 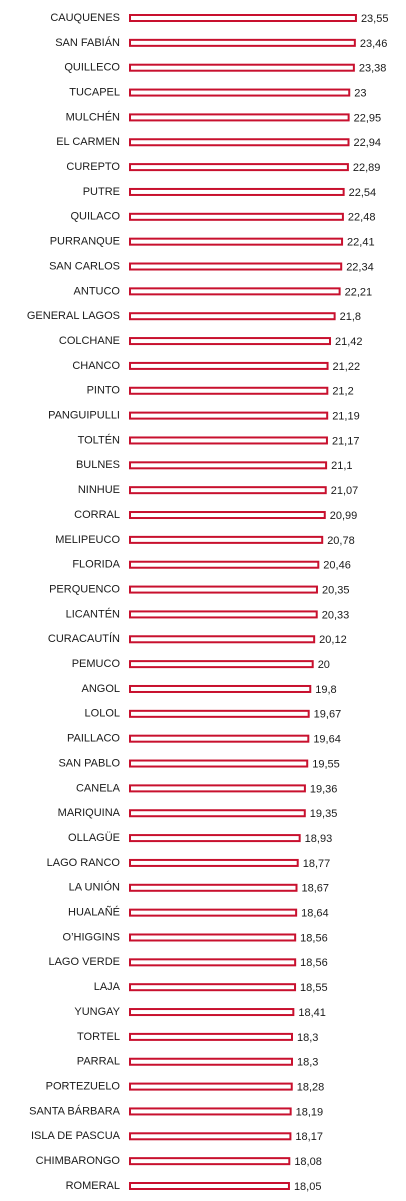 I want to click on category-label: SAN CARLOS, so click(x=84, y=266).